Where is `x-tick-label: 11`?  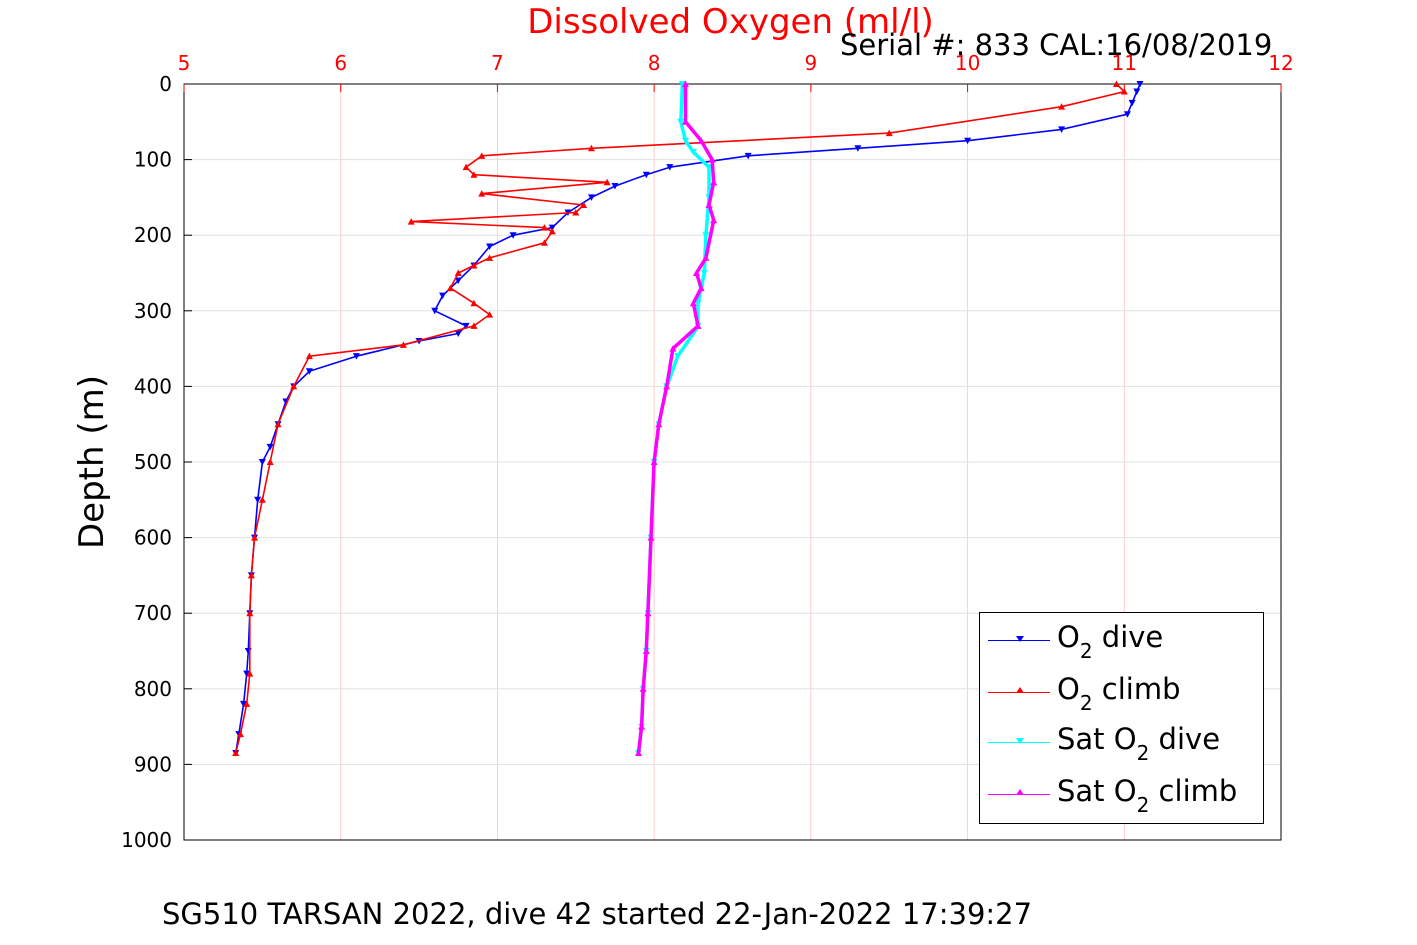
x-tick-label: 11 is located at coordinates (1124, 63).